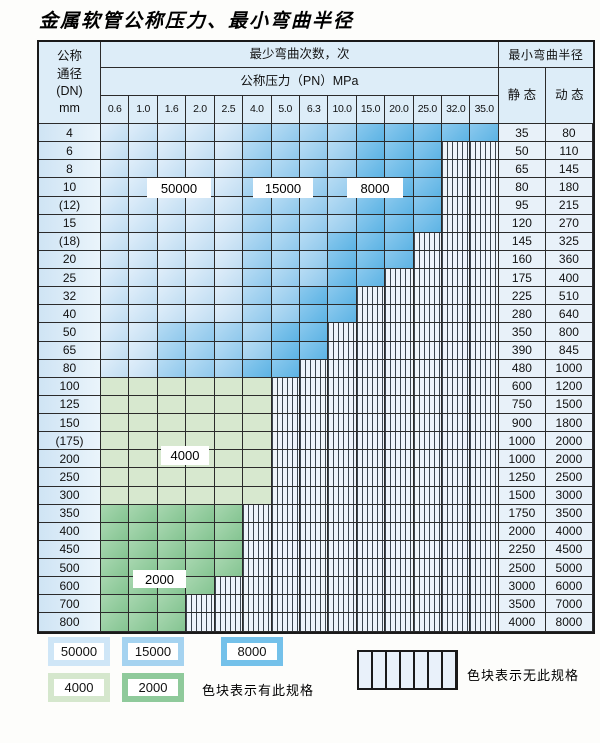 The width and height of the screenshot is (600, 743). What do you see at coordinates (428, 368) in the screenshot?
I see `cell-80-25.0-nospec` at bounding box center [428, 368].